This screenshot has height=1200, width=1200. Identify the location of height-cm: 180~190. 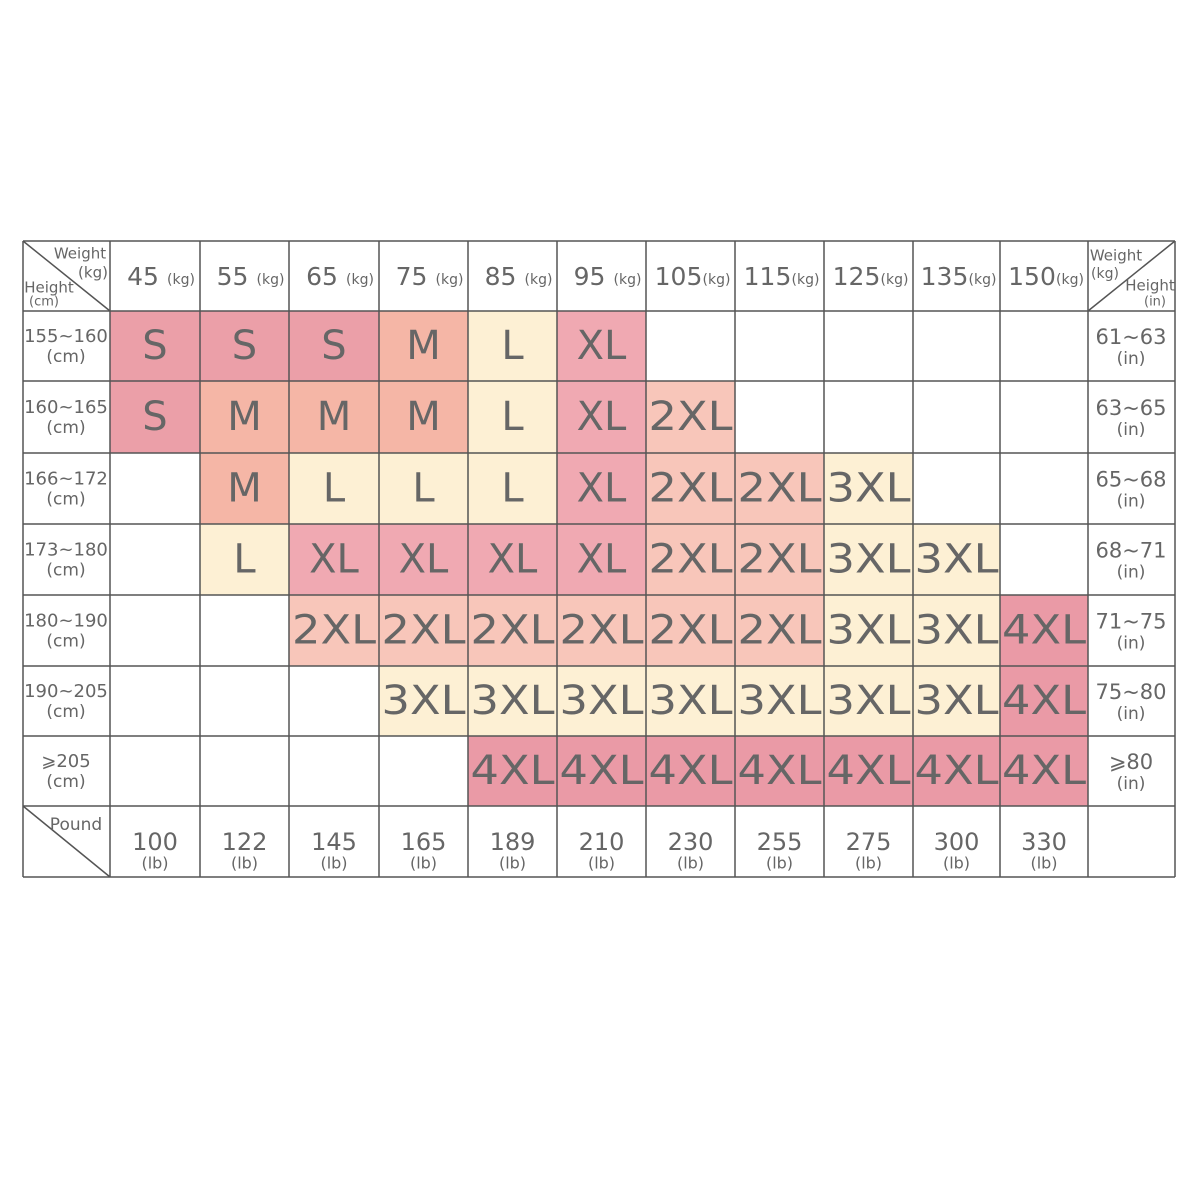
(66, 621).